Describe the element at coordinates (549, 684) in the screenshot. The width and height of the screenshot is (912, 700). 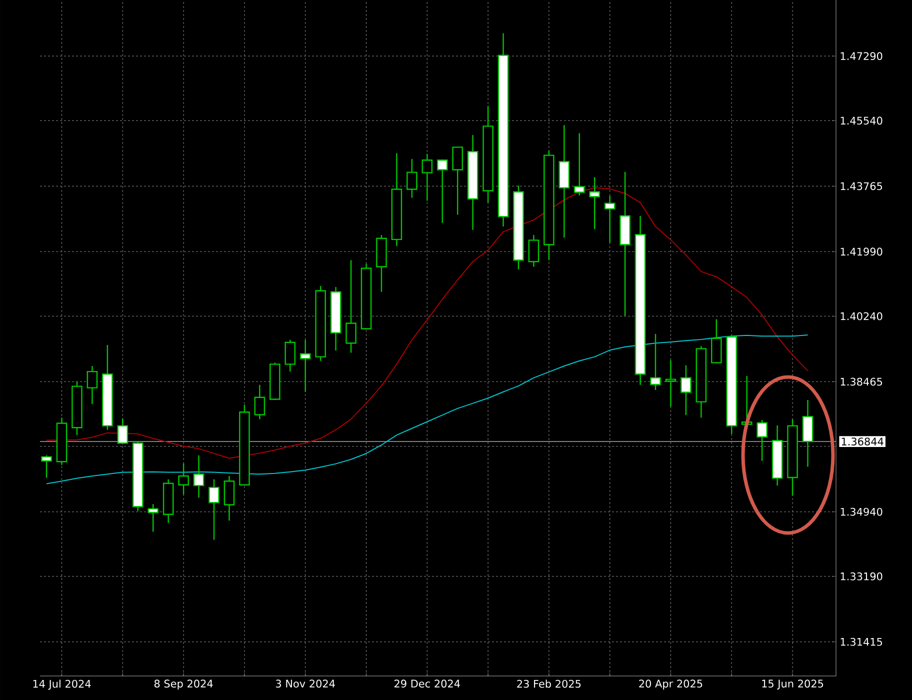
I see `x-tick-label: 23 Feb 2025` at that location.